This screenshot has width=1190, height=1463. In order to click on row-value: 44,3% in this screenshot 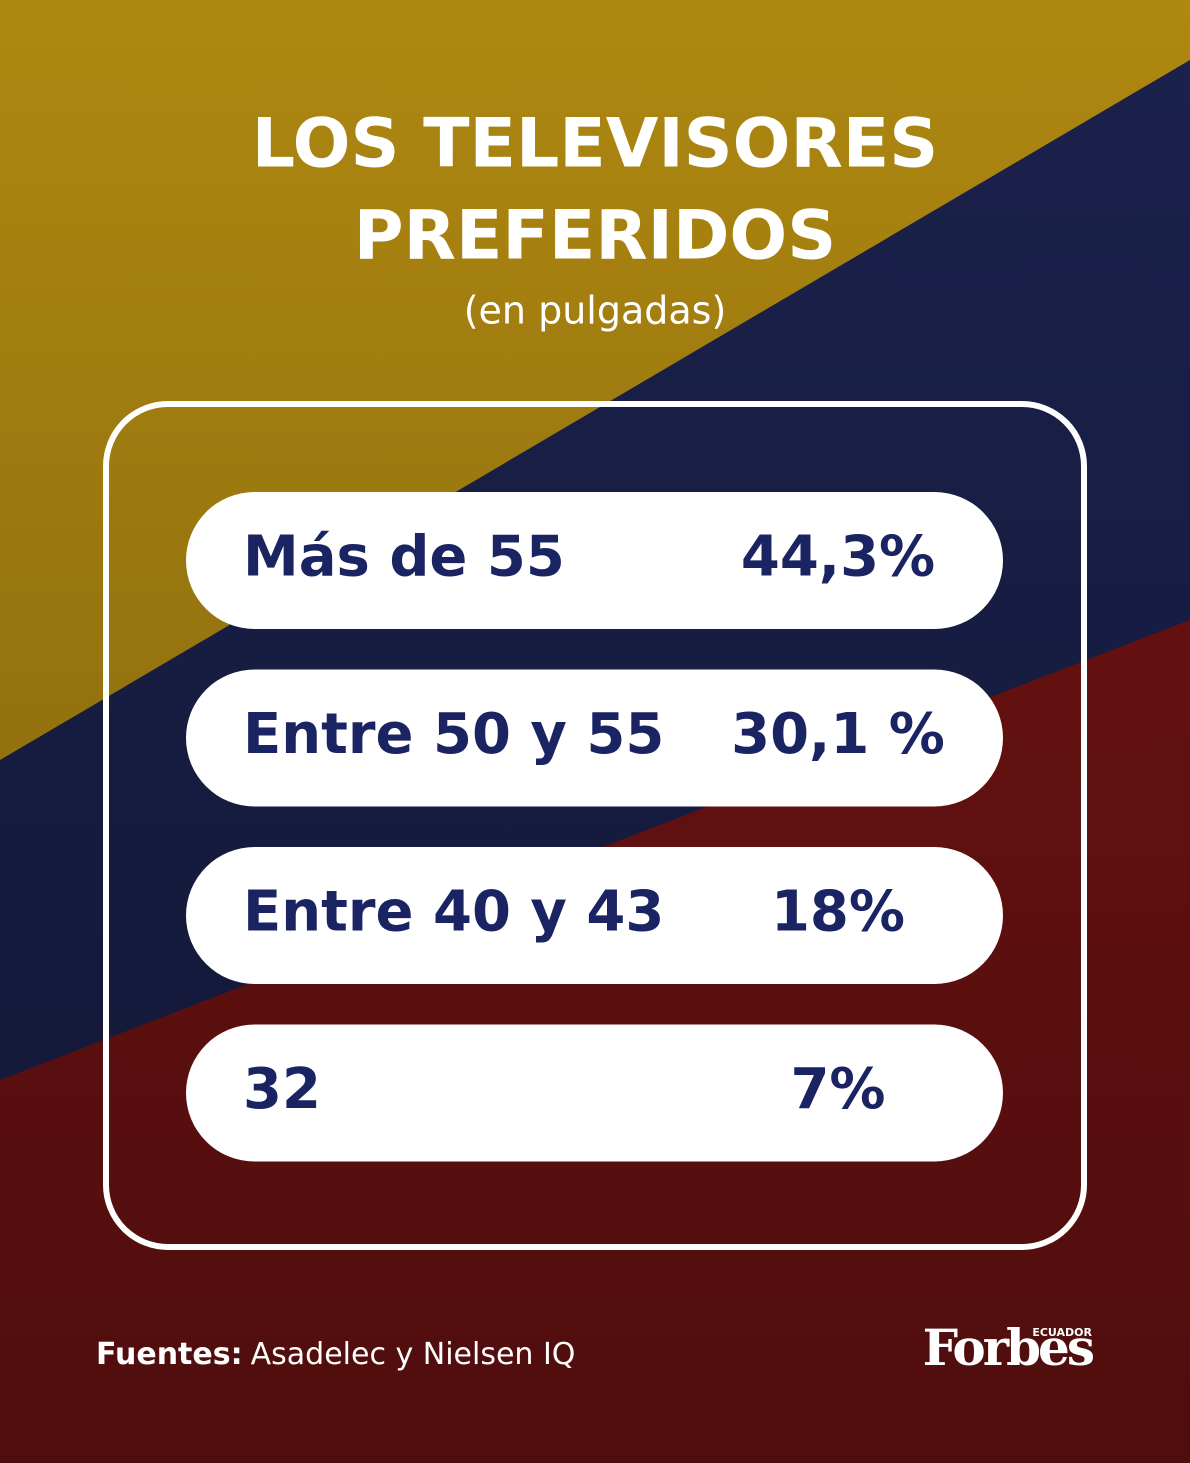, I will do `click(838, 557)`.